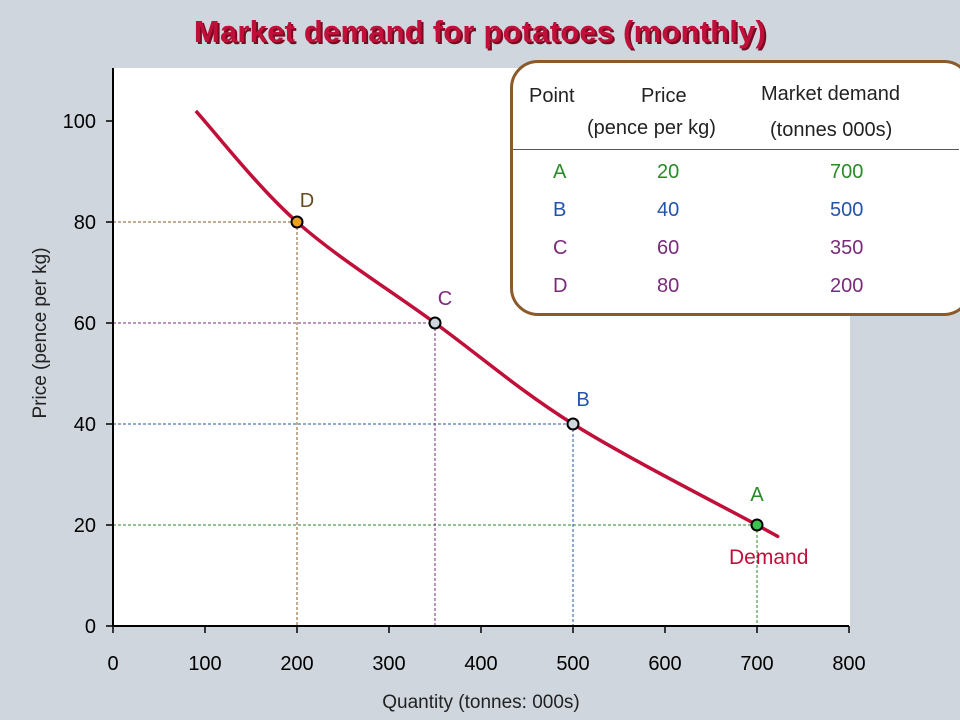  Describe the element at coordinates (112, 664) in the screenshot. I see `x-tick-label: 0` at that location.